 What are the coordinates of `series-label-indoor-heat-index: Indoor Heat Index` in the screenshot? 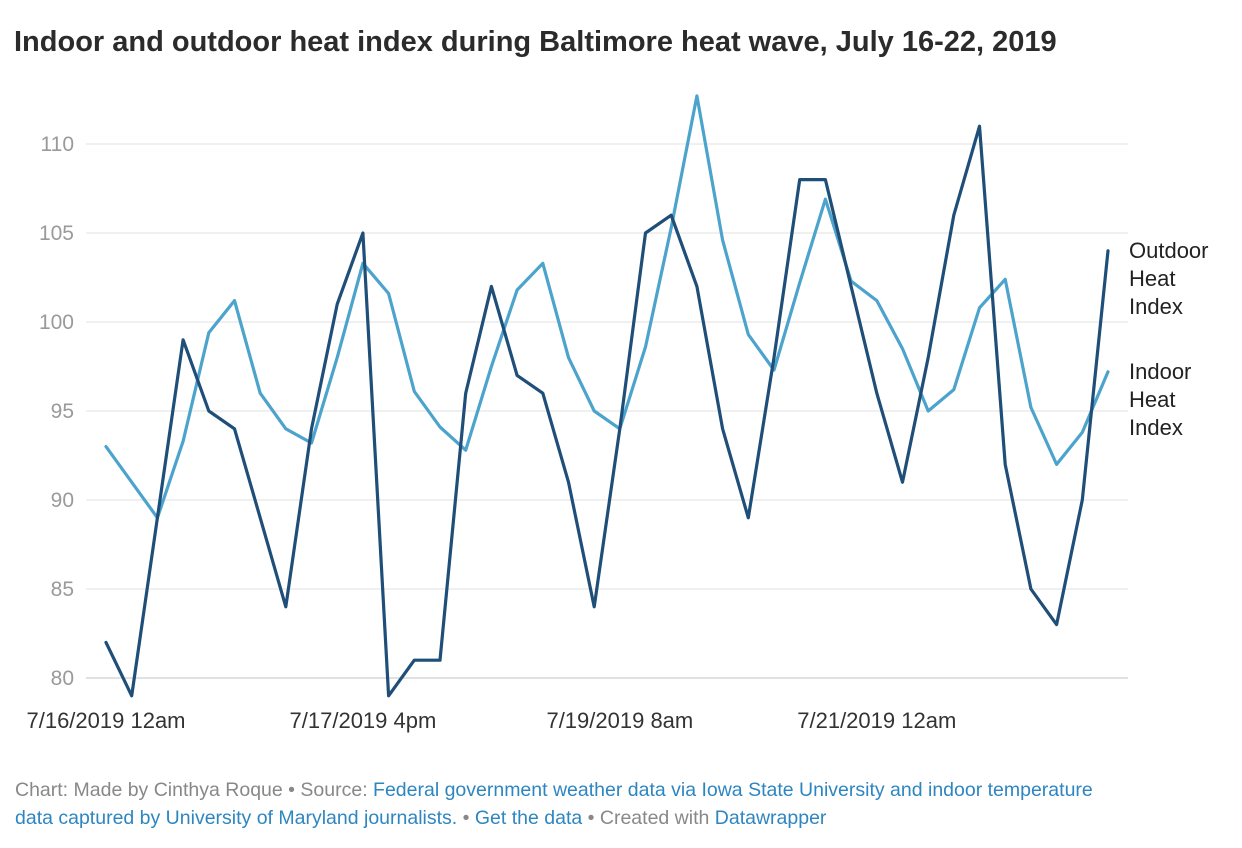 It's located at (1160, 399).